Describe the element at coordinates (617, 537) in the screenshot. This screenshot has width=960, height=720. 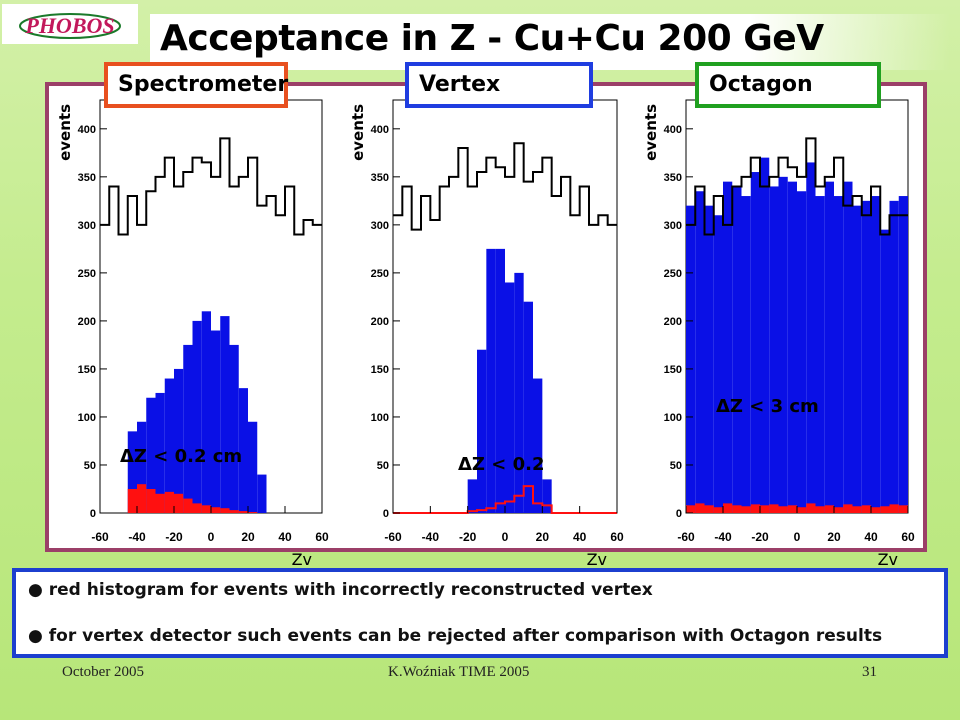
I see `x-tick-label: 60` at that location.